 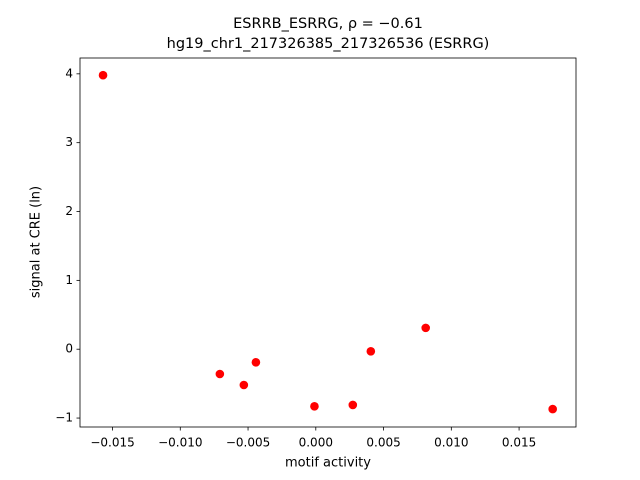 What do you see at coordinates (328, 463) in the screenshot?
I see `x-axis-label: motif activity` at bounding box center [328, 463].